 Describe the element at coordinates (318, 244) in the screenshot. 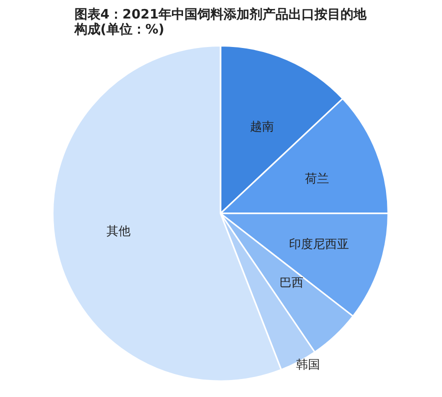

I see `slice-label: 印度尼西亚` at that location.